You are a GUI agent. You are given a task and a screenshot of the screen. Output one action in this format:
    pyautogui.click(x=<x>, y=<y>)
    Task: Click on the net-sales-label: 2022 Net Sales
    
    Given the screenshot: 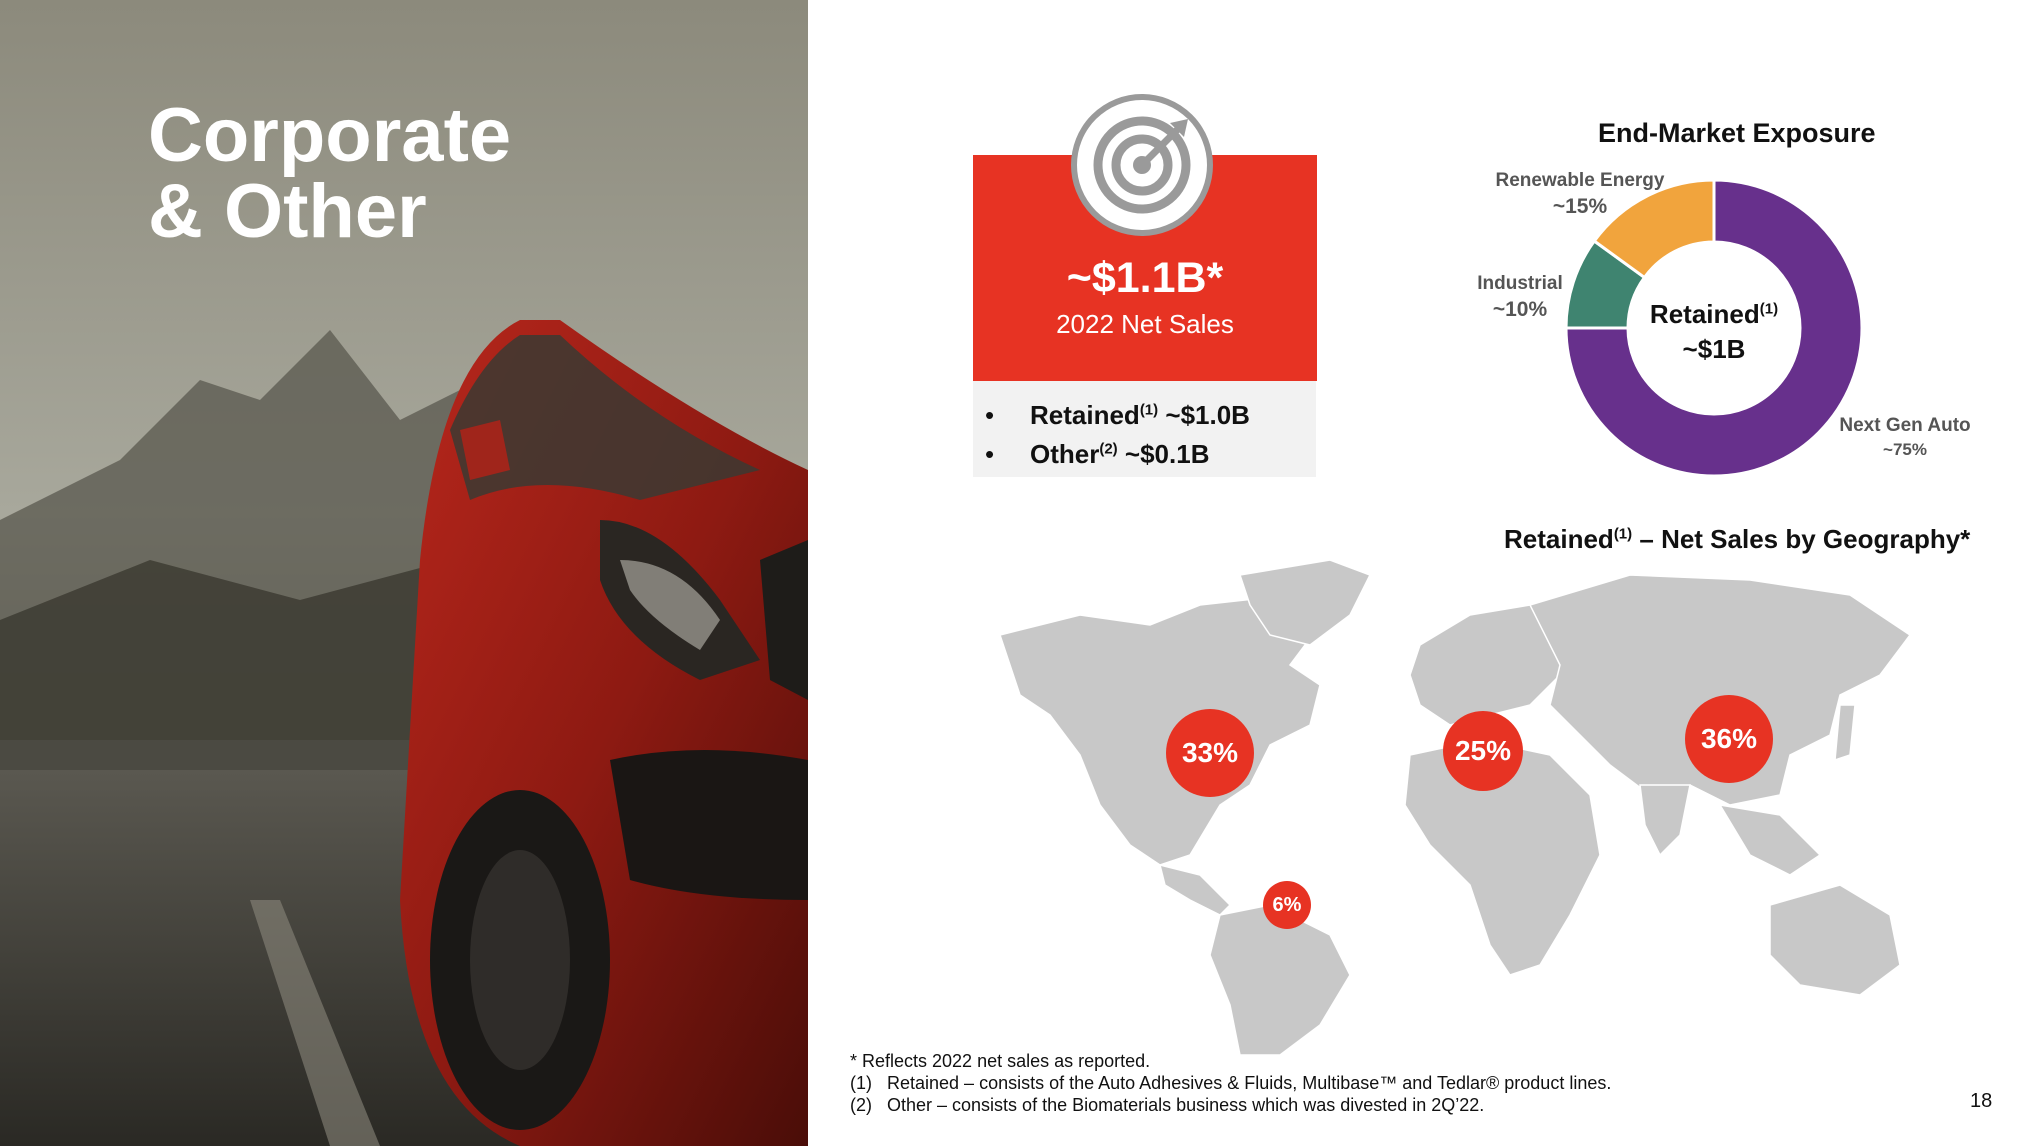 What is the action you would take?
    pyautogui.click(x=1145, y=324)
    